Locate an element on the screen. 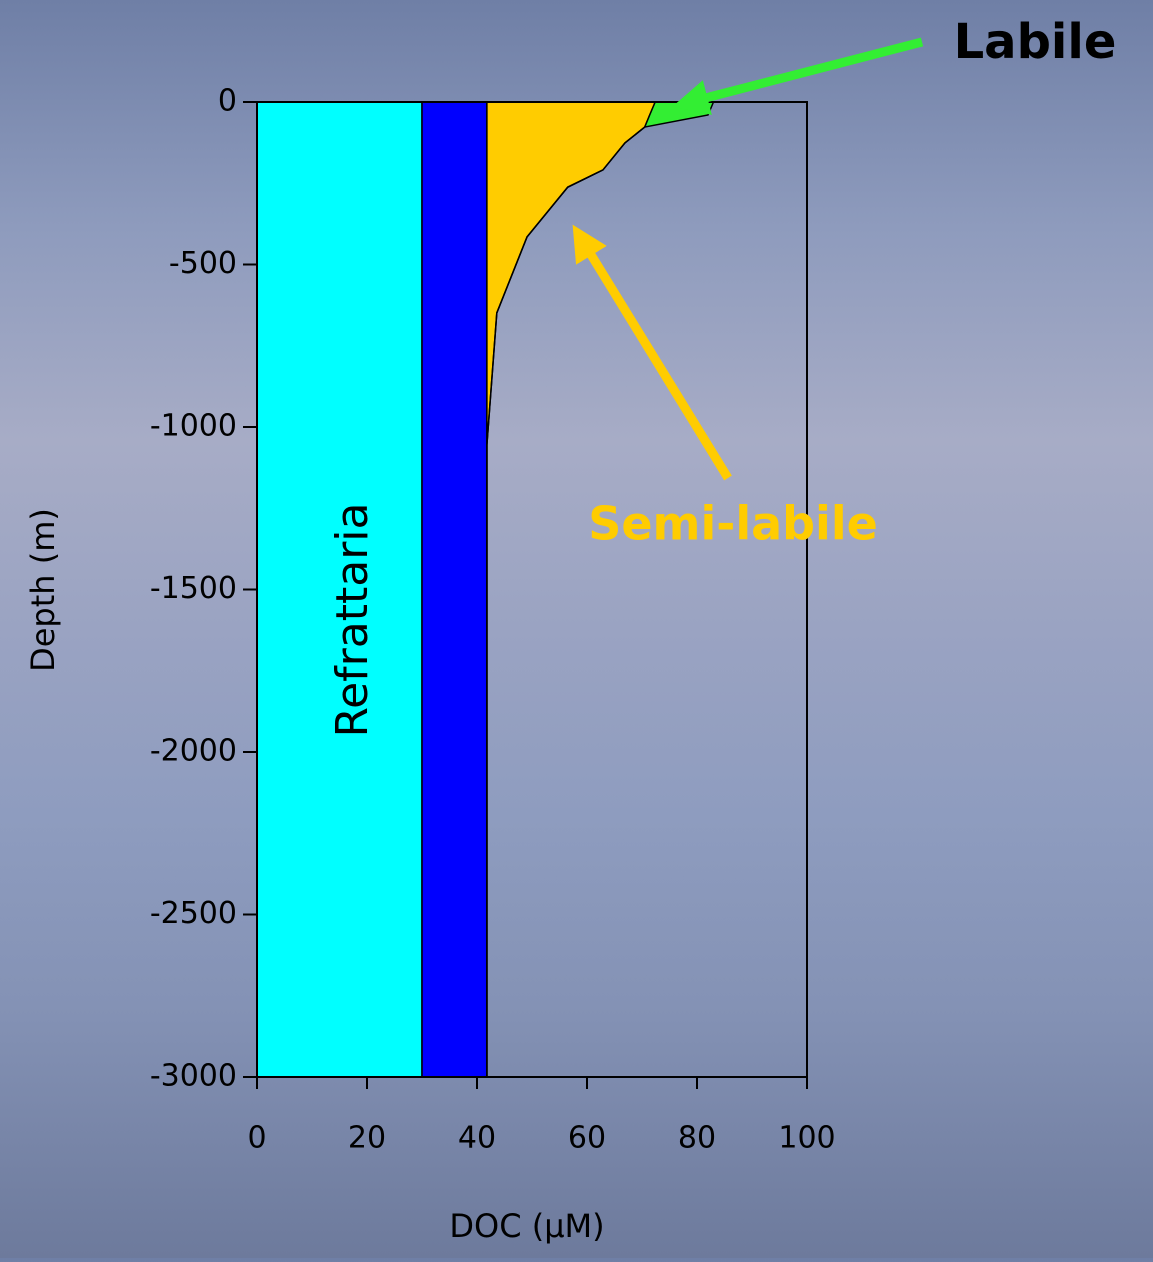 This screenshot has width=1153, height=1262. x-axis-label: DOC (µM) is located at coordinates (526, 1226).